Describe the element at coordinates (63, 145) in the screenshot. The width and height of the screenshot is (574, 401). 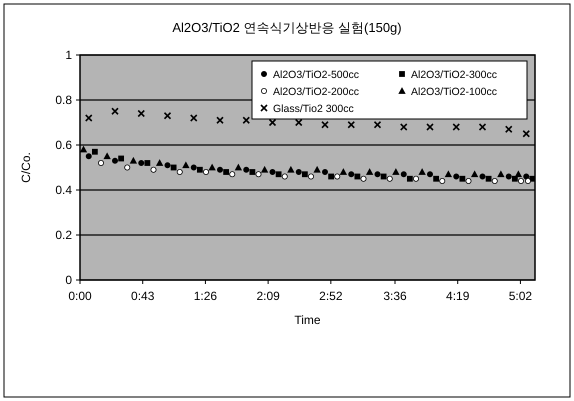
I see `y-tick-label: 0.6` at that location.